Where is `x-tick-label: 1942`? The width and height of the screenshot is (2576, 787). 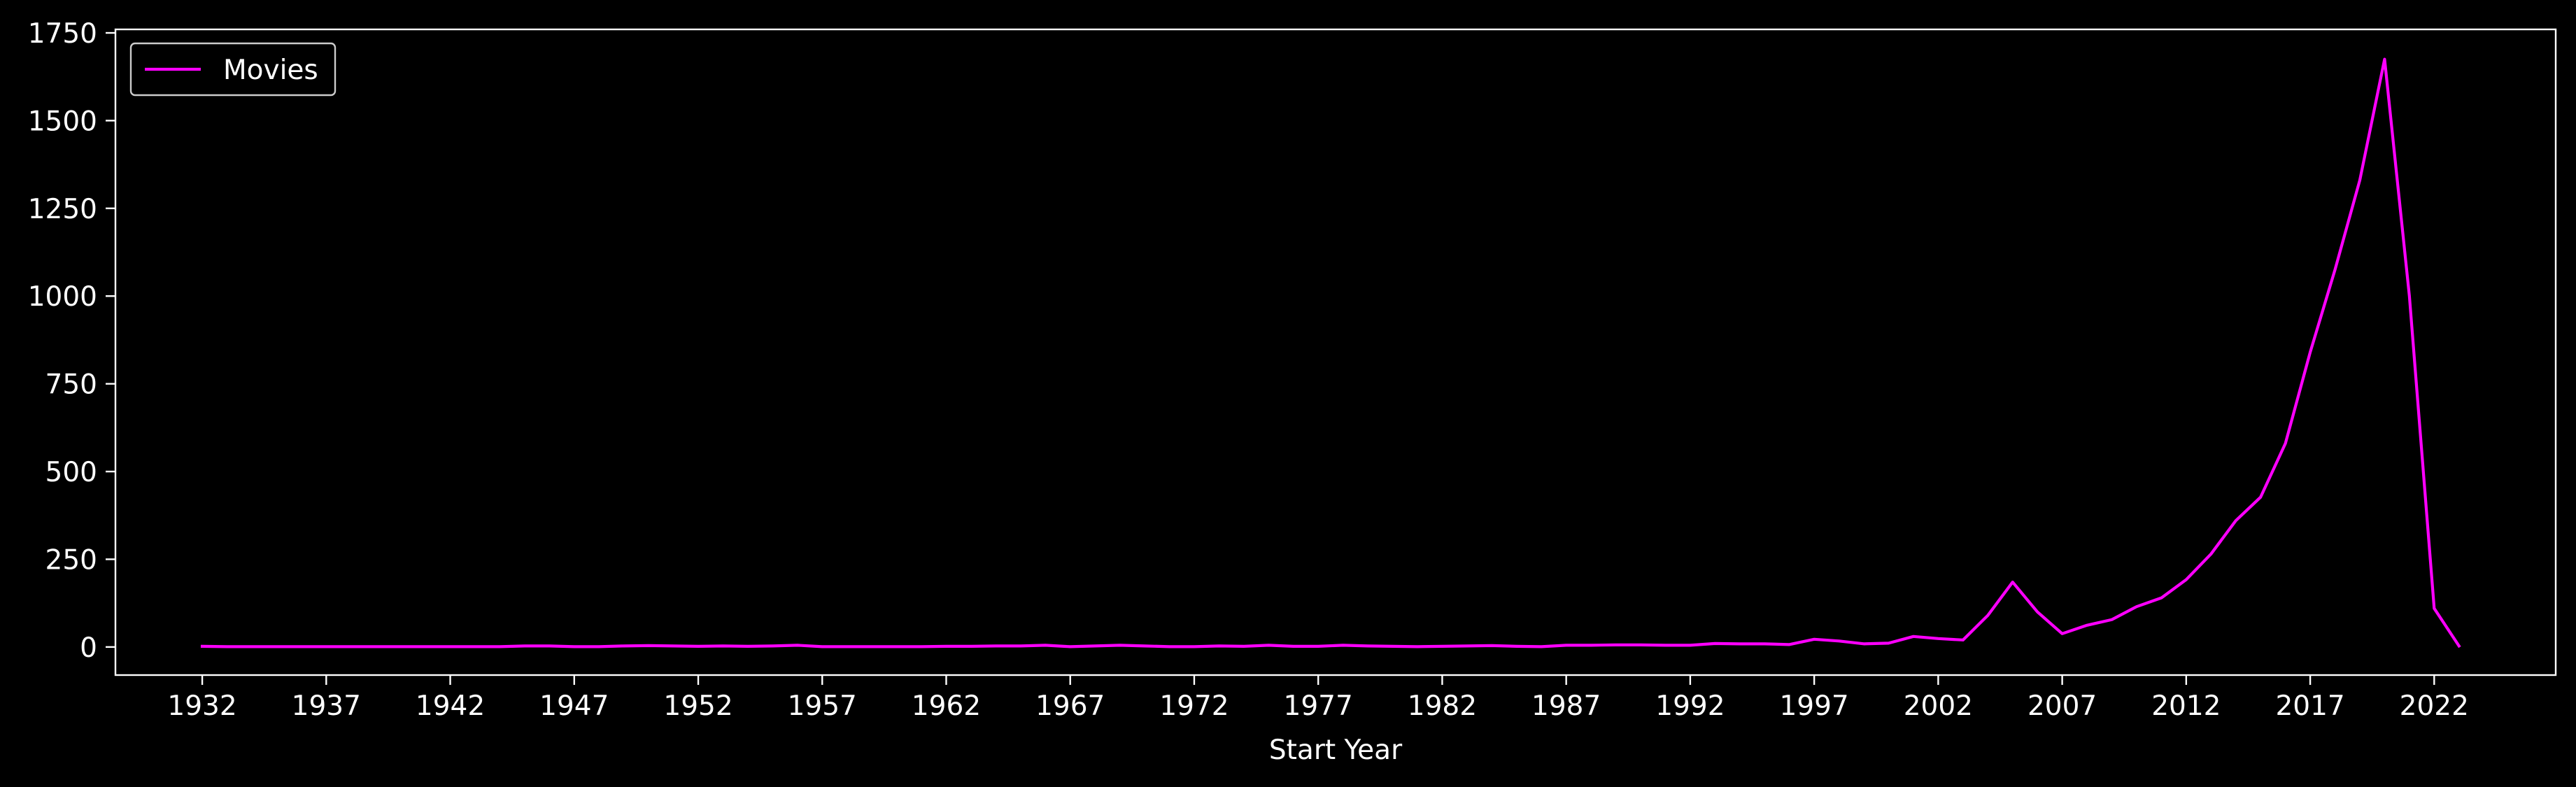
x-tick-label: 1942 is located at coordinates (450, 706).